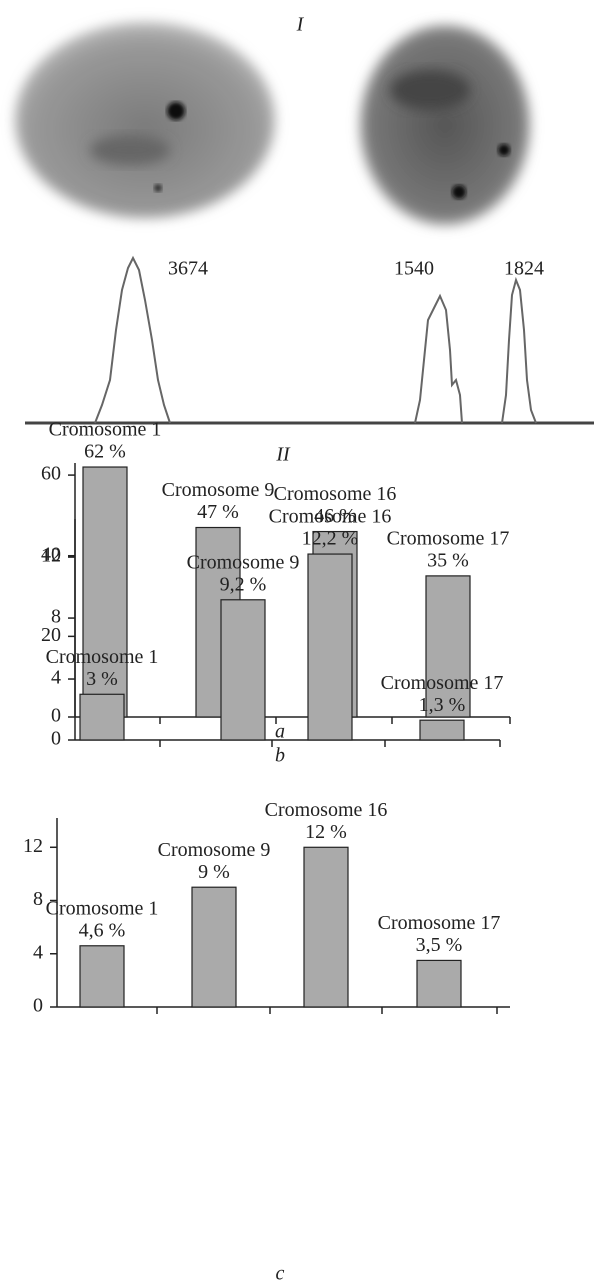  Describe the element at coordinates (214, 872) in the screenshot. I see `value-label: 9 %` at that location.